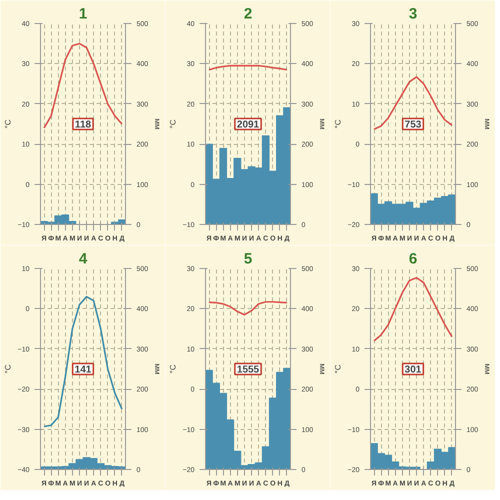 The width and height of the screenshot is (500, 500). Describe the element at coordinates (248, 14) in the screenshot. I see `chart-title: 2` at that location.